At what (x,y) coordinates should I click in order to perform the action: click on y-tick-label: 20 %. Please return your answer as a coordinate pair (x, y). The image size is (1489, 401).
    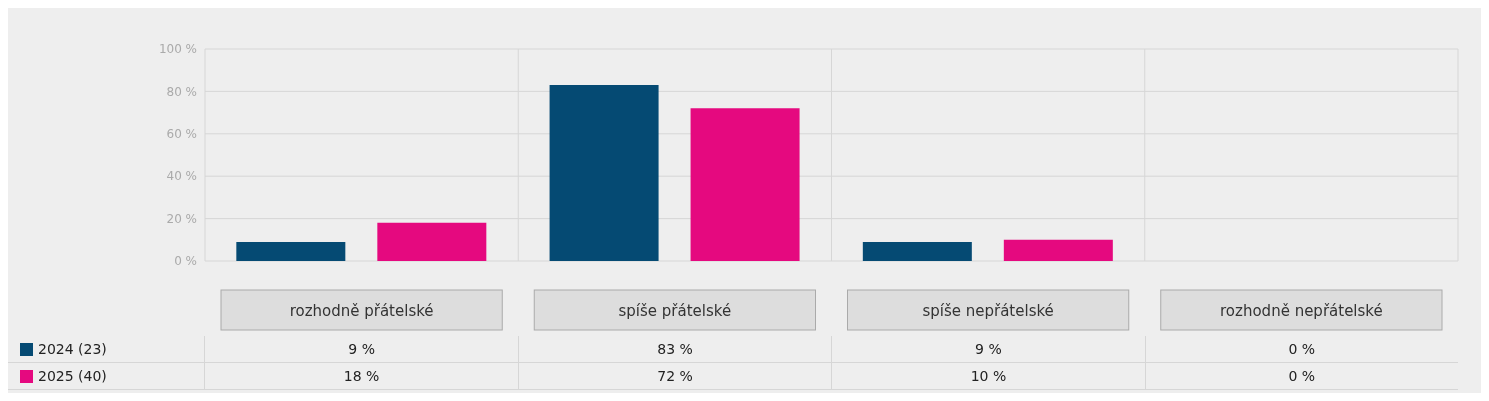
    Looking at the image, I should click on (181, 218).